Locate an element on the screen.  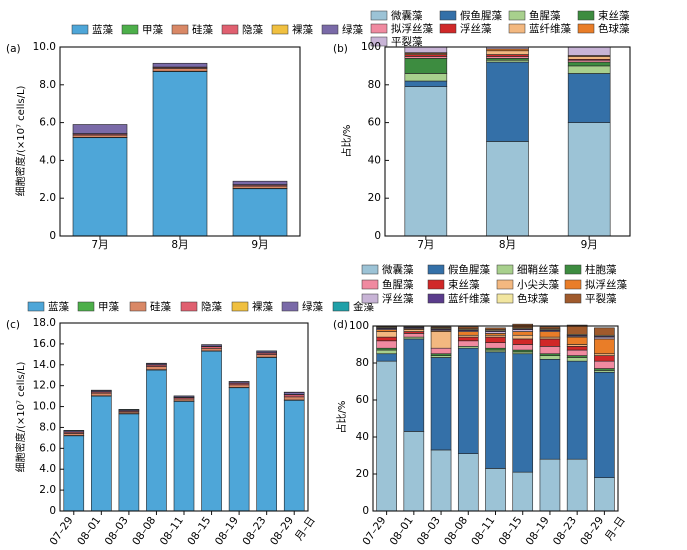
panel-4-xtick-label: 08–19 is located at coordinates (538, 531).